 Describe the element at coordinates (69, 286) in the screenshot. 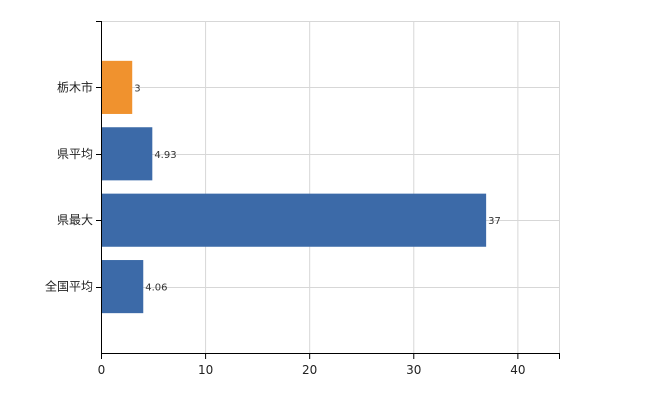

I see `y-tick-label: 全国平均` at that location.